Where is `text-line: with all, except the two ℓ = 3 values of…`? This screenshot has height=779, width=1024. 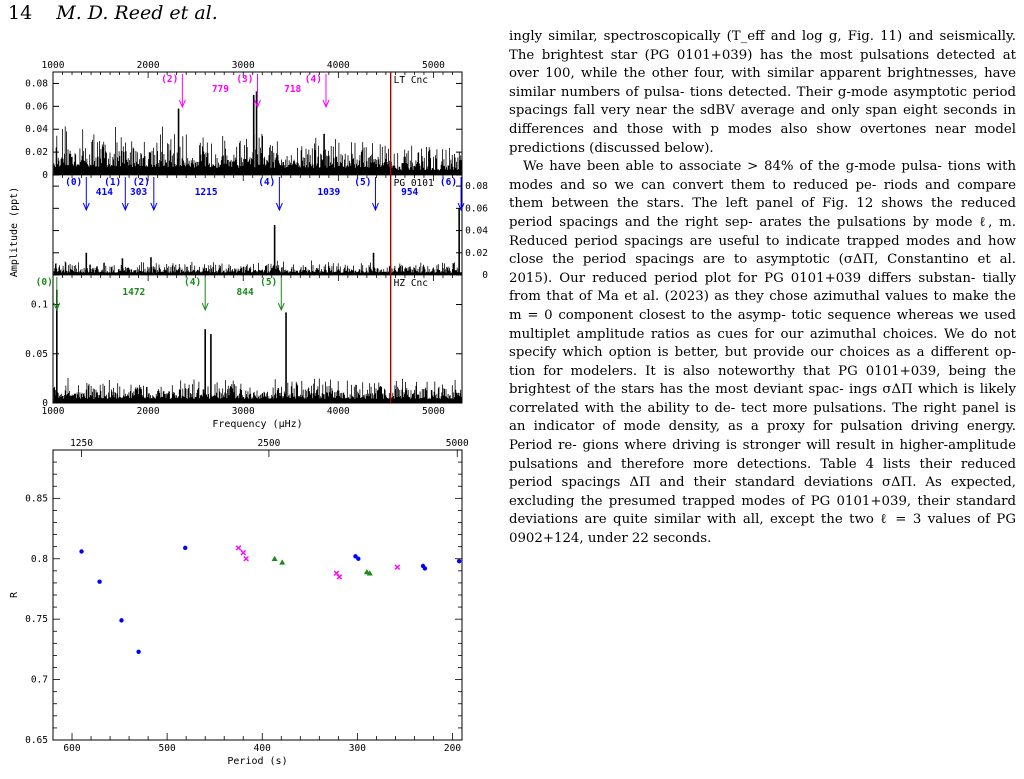 text-line: with all, except the two ℓ = 3 values of… is located at coordinates (762, 529).